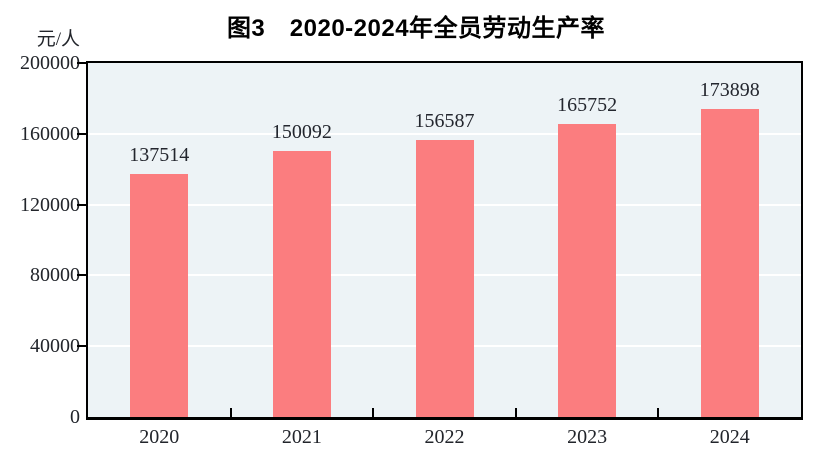  I want to click on bar-value-label: 156587, so click(444, 120).